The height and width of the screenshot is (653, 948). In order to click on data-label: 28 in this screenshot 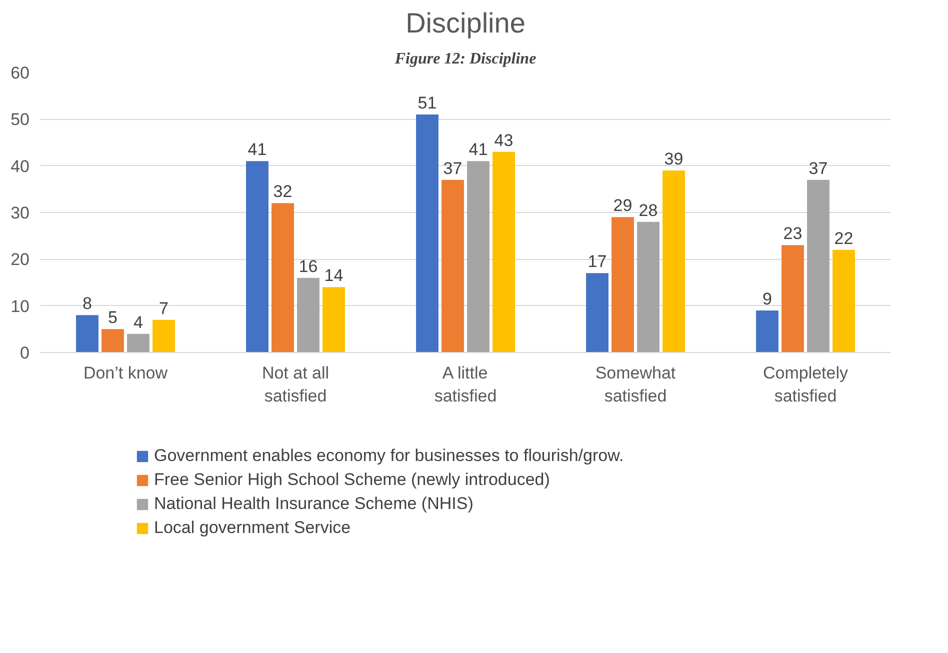, I will do `click(648, 210)`.